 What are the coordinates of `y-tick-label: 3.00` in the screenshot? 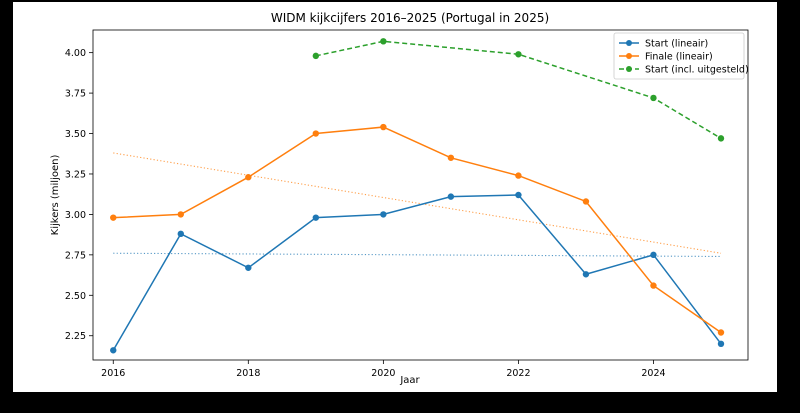 It's located at (75, 215).